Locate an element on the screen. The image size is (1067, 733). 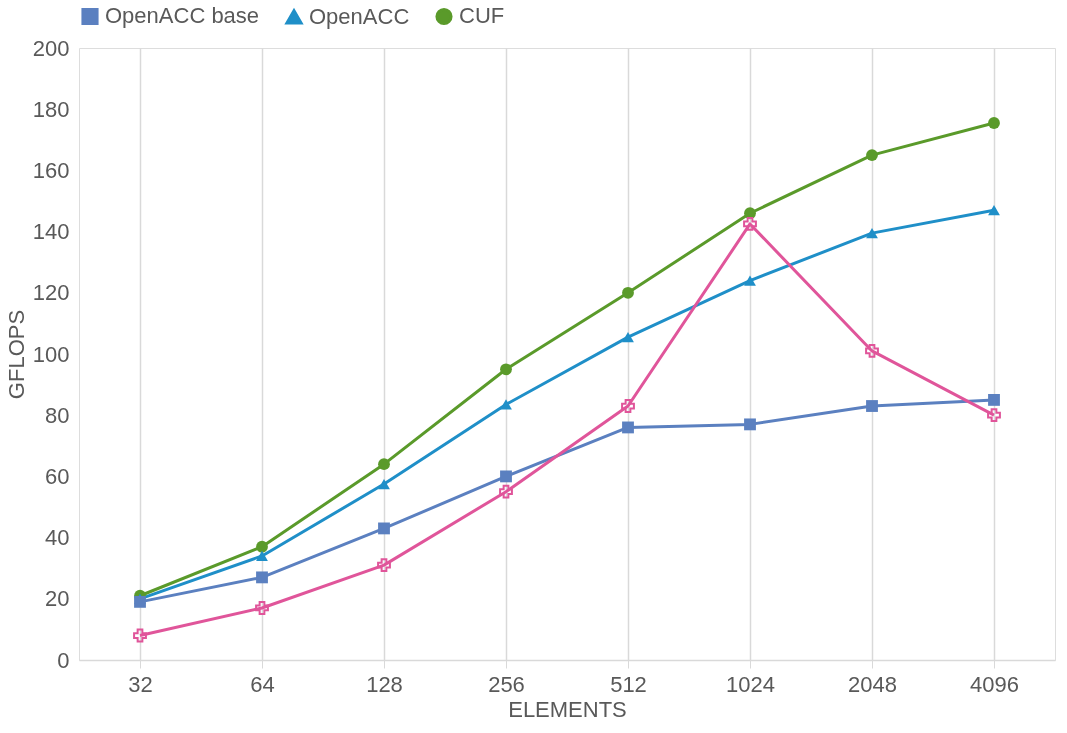
legend-label: CUF is located at coordinates (482, 16).